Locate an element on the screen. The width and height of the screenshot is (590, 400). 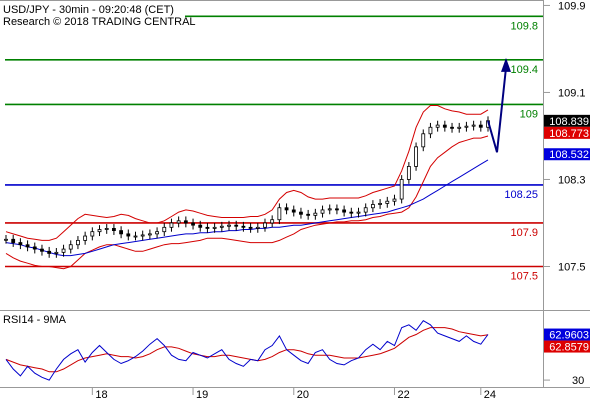
level-label-support: 107.9 is located at coordinates (524, 233).